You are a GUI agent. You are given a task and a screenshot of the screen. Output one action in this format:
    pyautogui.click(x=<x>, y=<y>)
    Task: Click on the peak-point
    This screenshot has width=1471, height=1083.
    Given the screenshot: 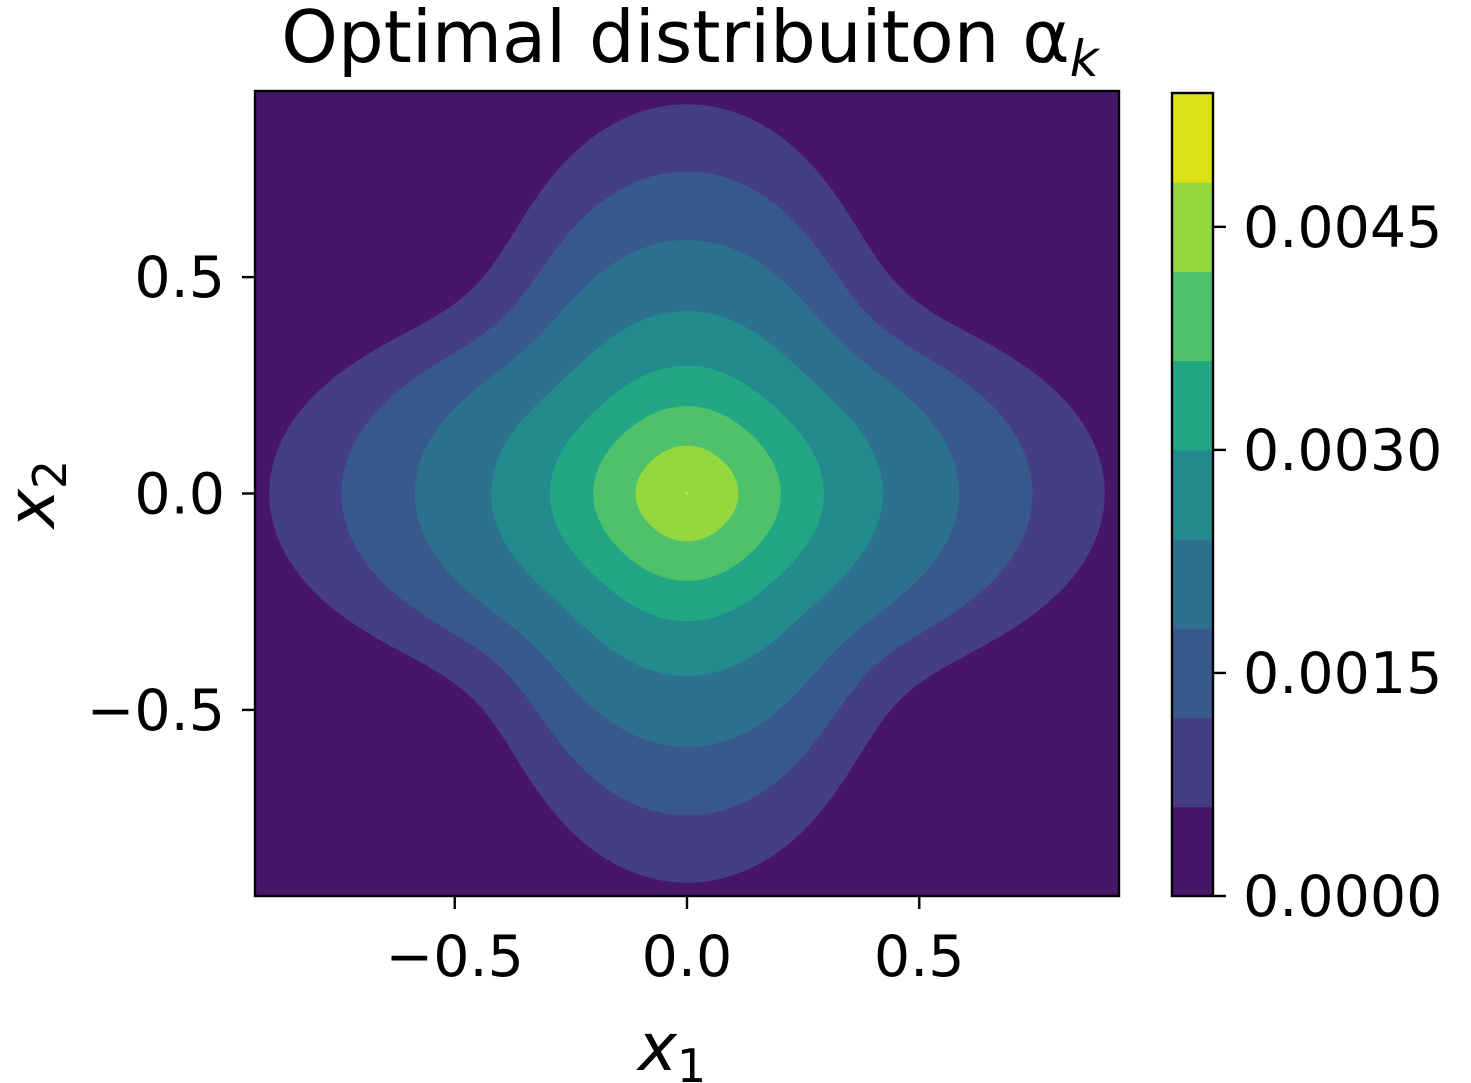 What is the action you would take?
    pyautogui.click(x=687, y=493)
    